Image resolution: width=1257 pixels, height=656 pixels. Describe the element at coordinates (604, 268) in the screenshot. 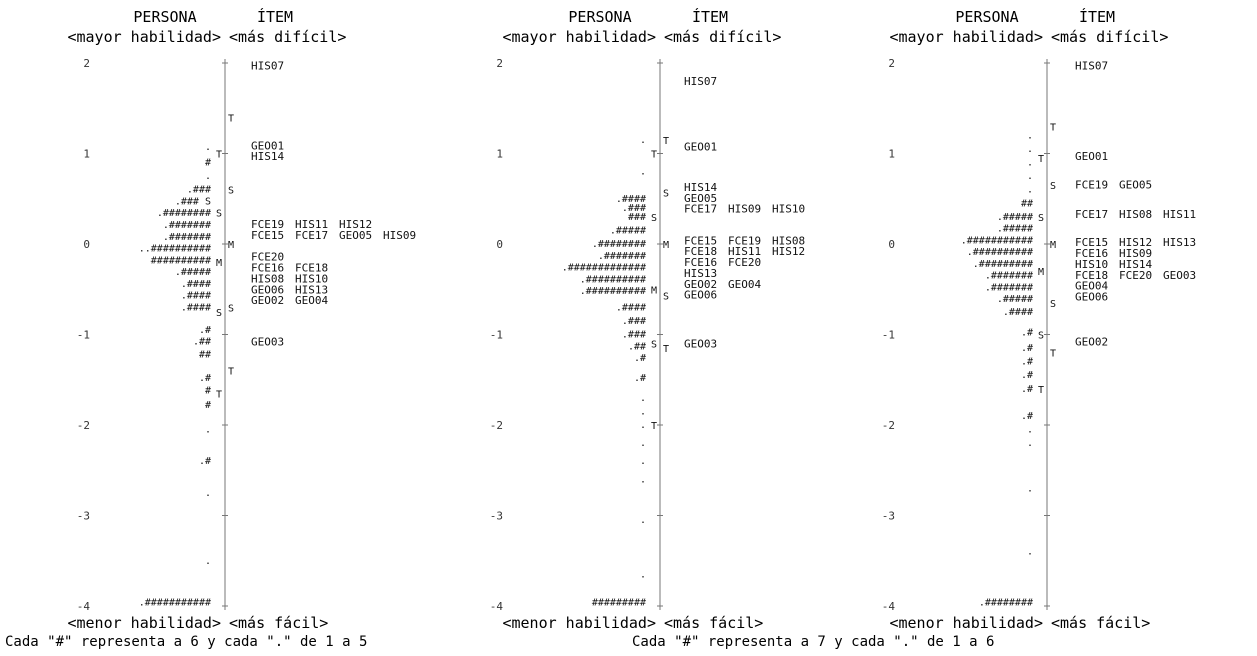

I see `person-distribution-row: .#############` at that location.